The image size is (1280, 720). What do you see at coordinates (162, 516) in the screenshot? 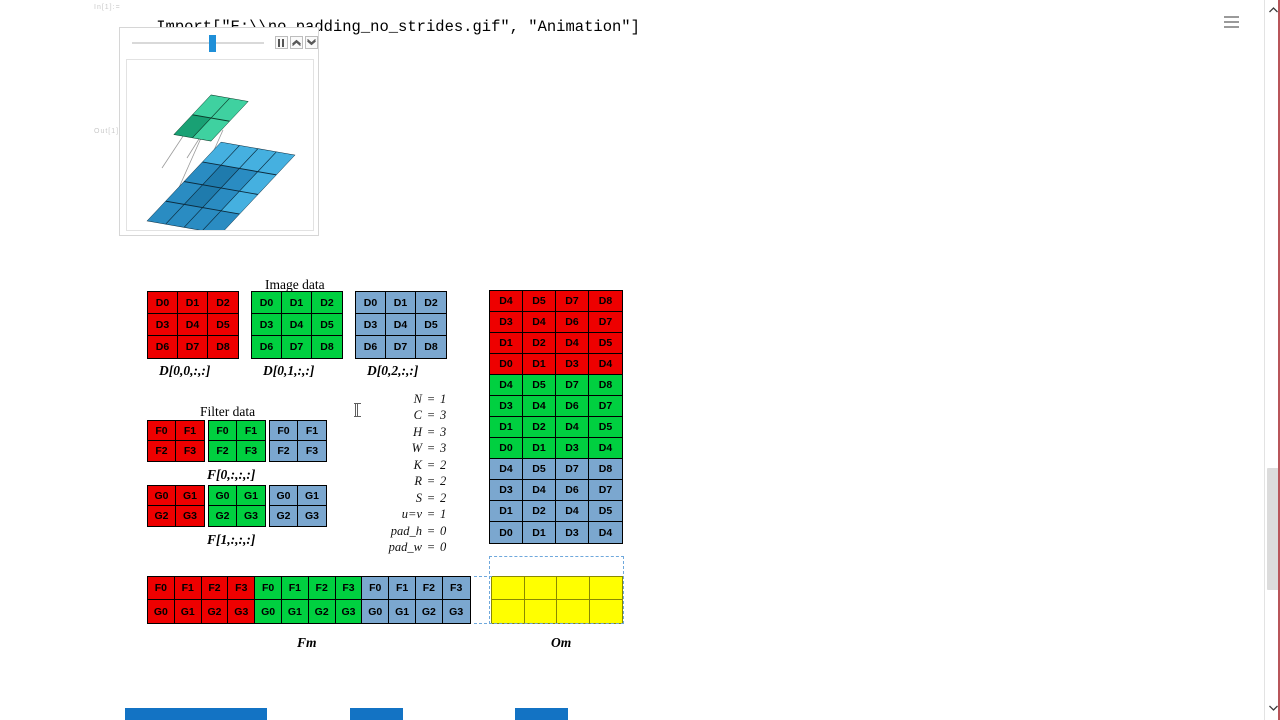
I see `matrix-cell: G2` at bounding box center [162, 516].